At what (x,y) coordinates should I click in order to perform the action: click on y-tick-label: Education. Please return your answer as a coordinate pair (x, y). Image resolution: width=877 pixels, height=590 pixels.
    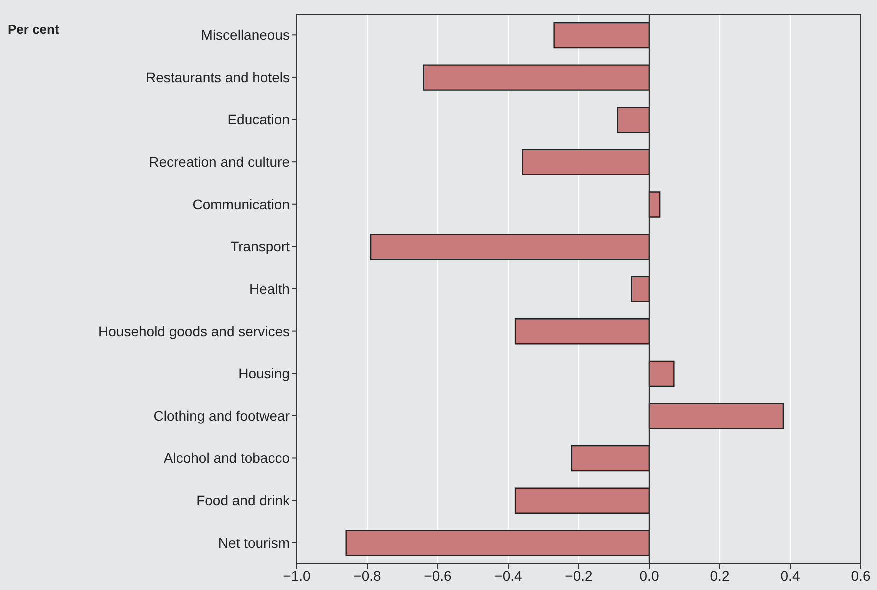
    Looking at the image, I should click on (259, 120).